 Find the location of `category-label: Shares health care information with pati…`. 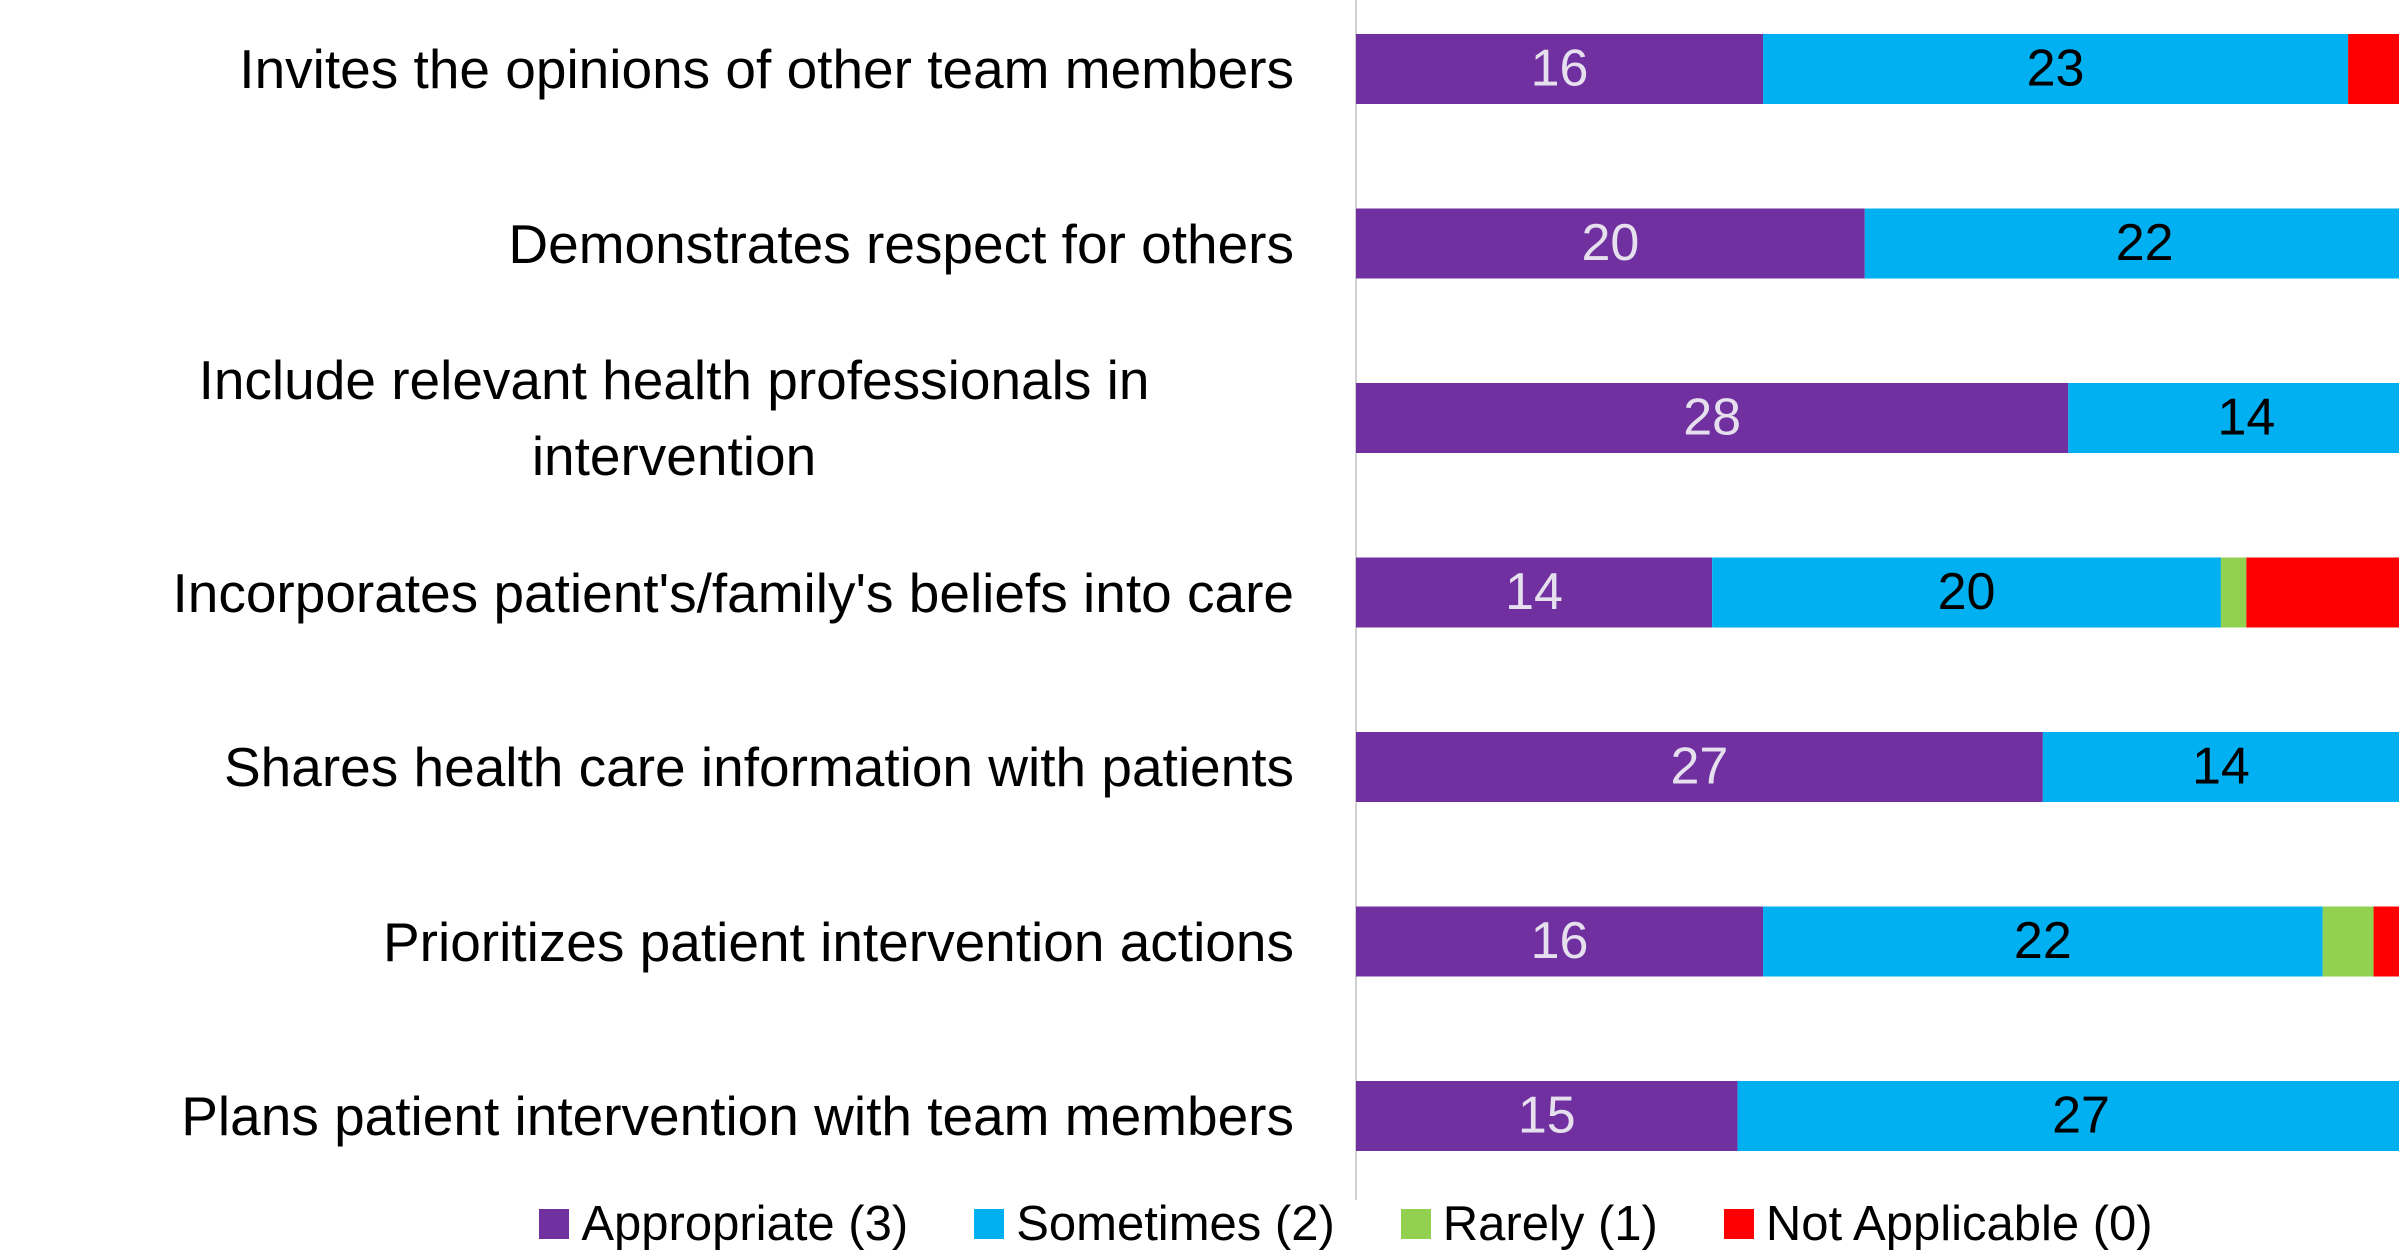

category-label: Shares health care information with pati… is located at coordinates (758, 767).